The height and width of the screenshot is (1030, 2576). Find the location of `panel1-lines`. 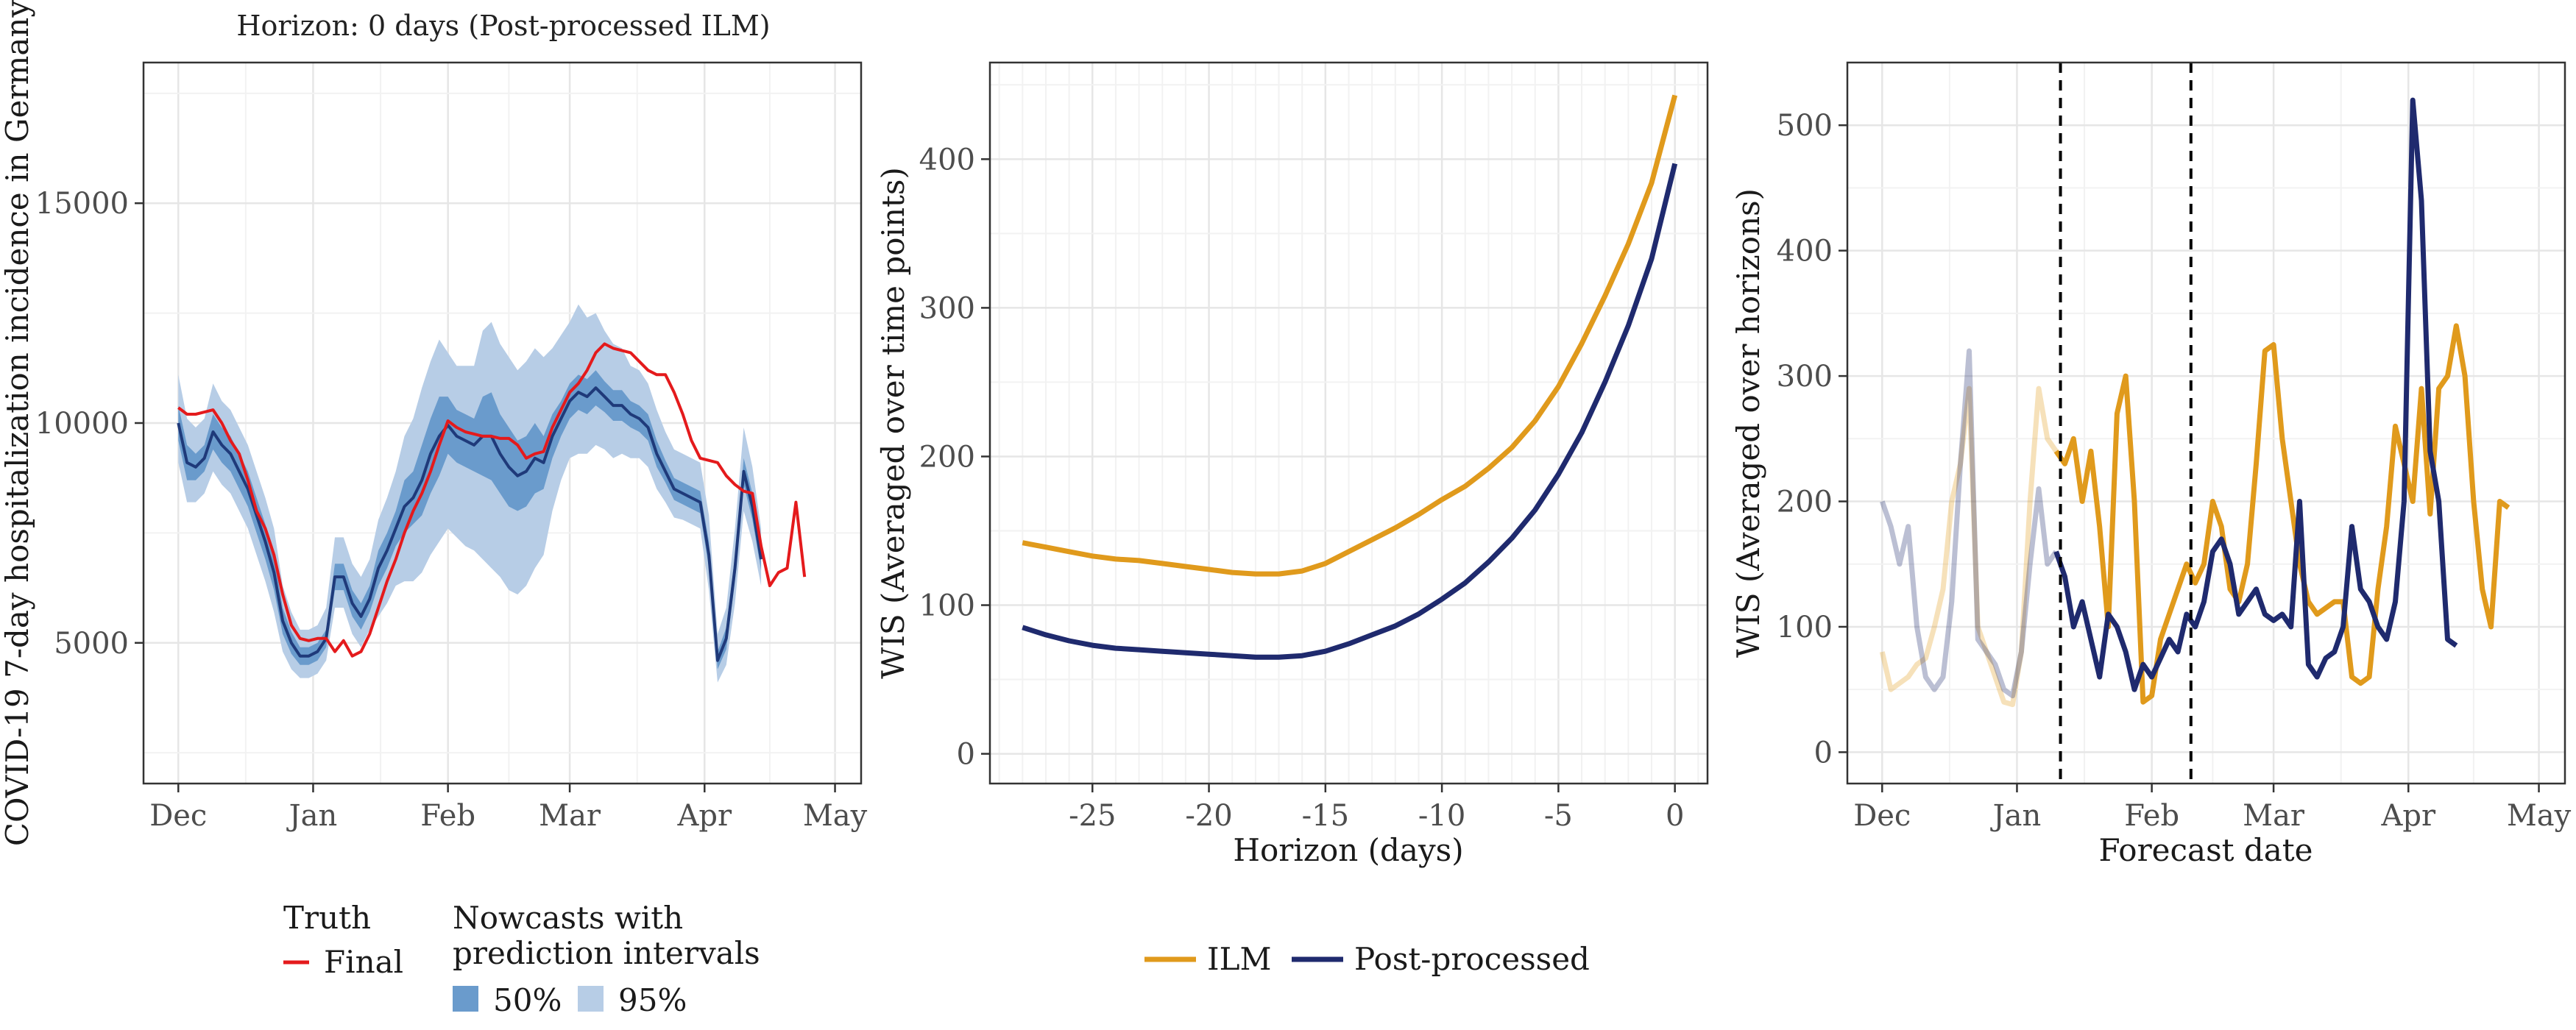

panel1-lines is located at coordinates (492, 502).